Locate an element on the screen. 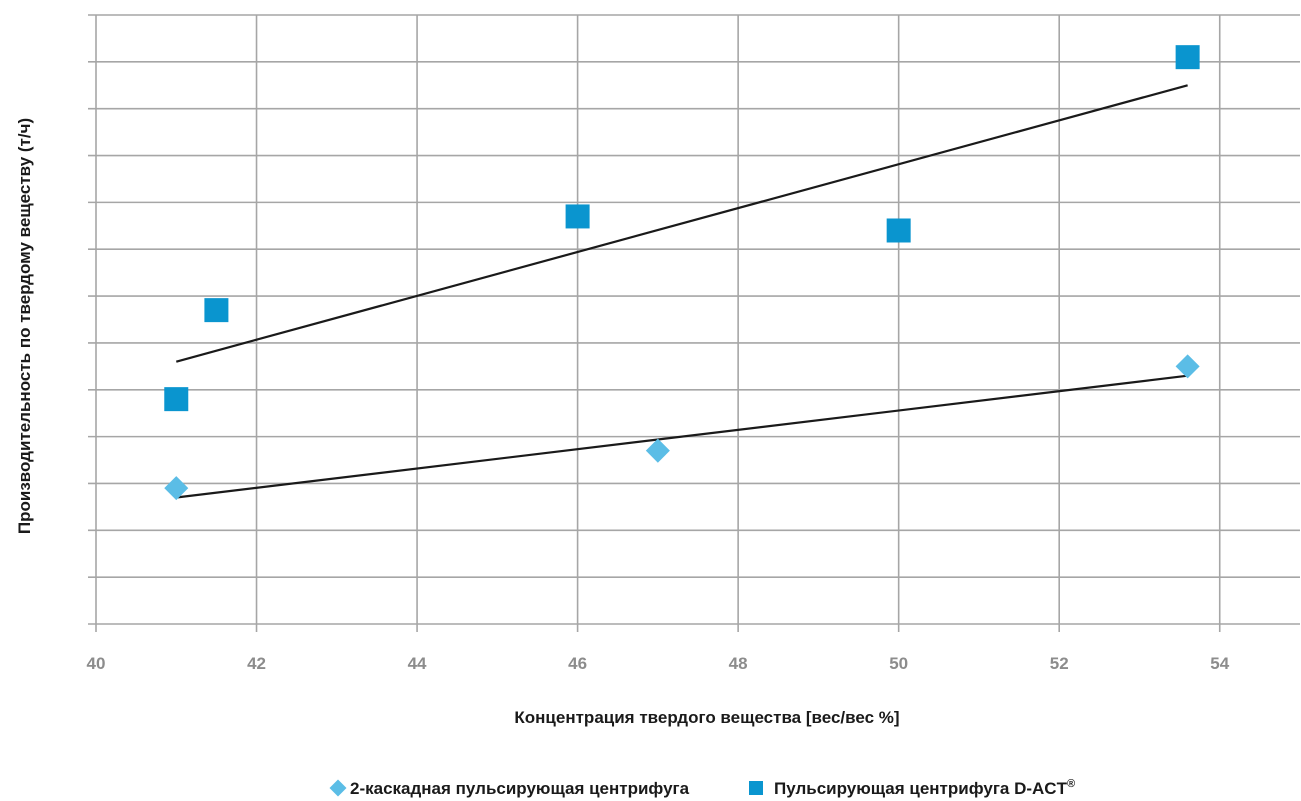 The height and width of the screenshot is (801, 1301). x-tick-label: 52 is located at coordinates (1059, 663).